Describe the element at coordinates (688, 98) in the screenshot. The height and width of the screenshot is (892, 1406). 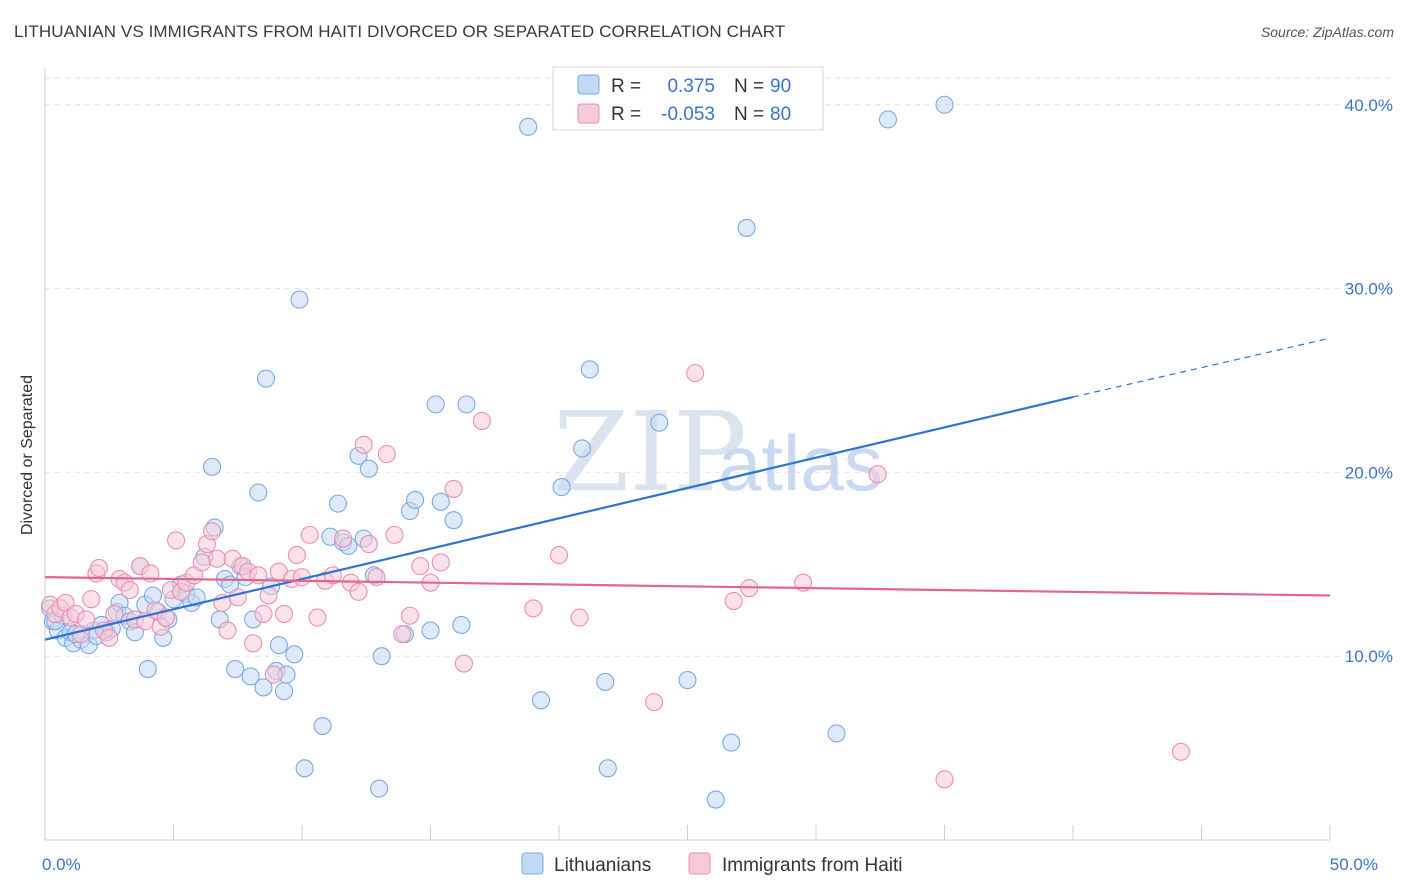
I see `stats-legend: R = 0.375 N = 90 R = -0.053 N = 80` at that location.